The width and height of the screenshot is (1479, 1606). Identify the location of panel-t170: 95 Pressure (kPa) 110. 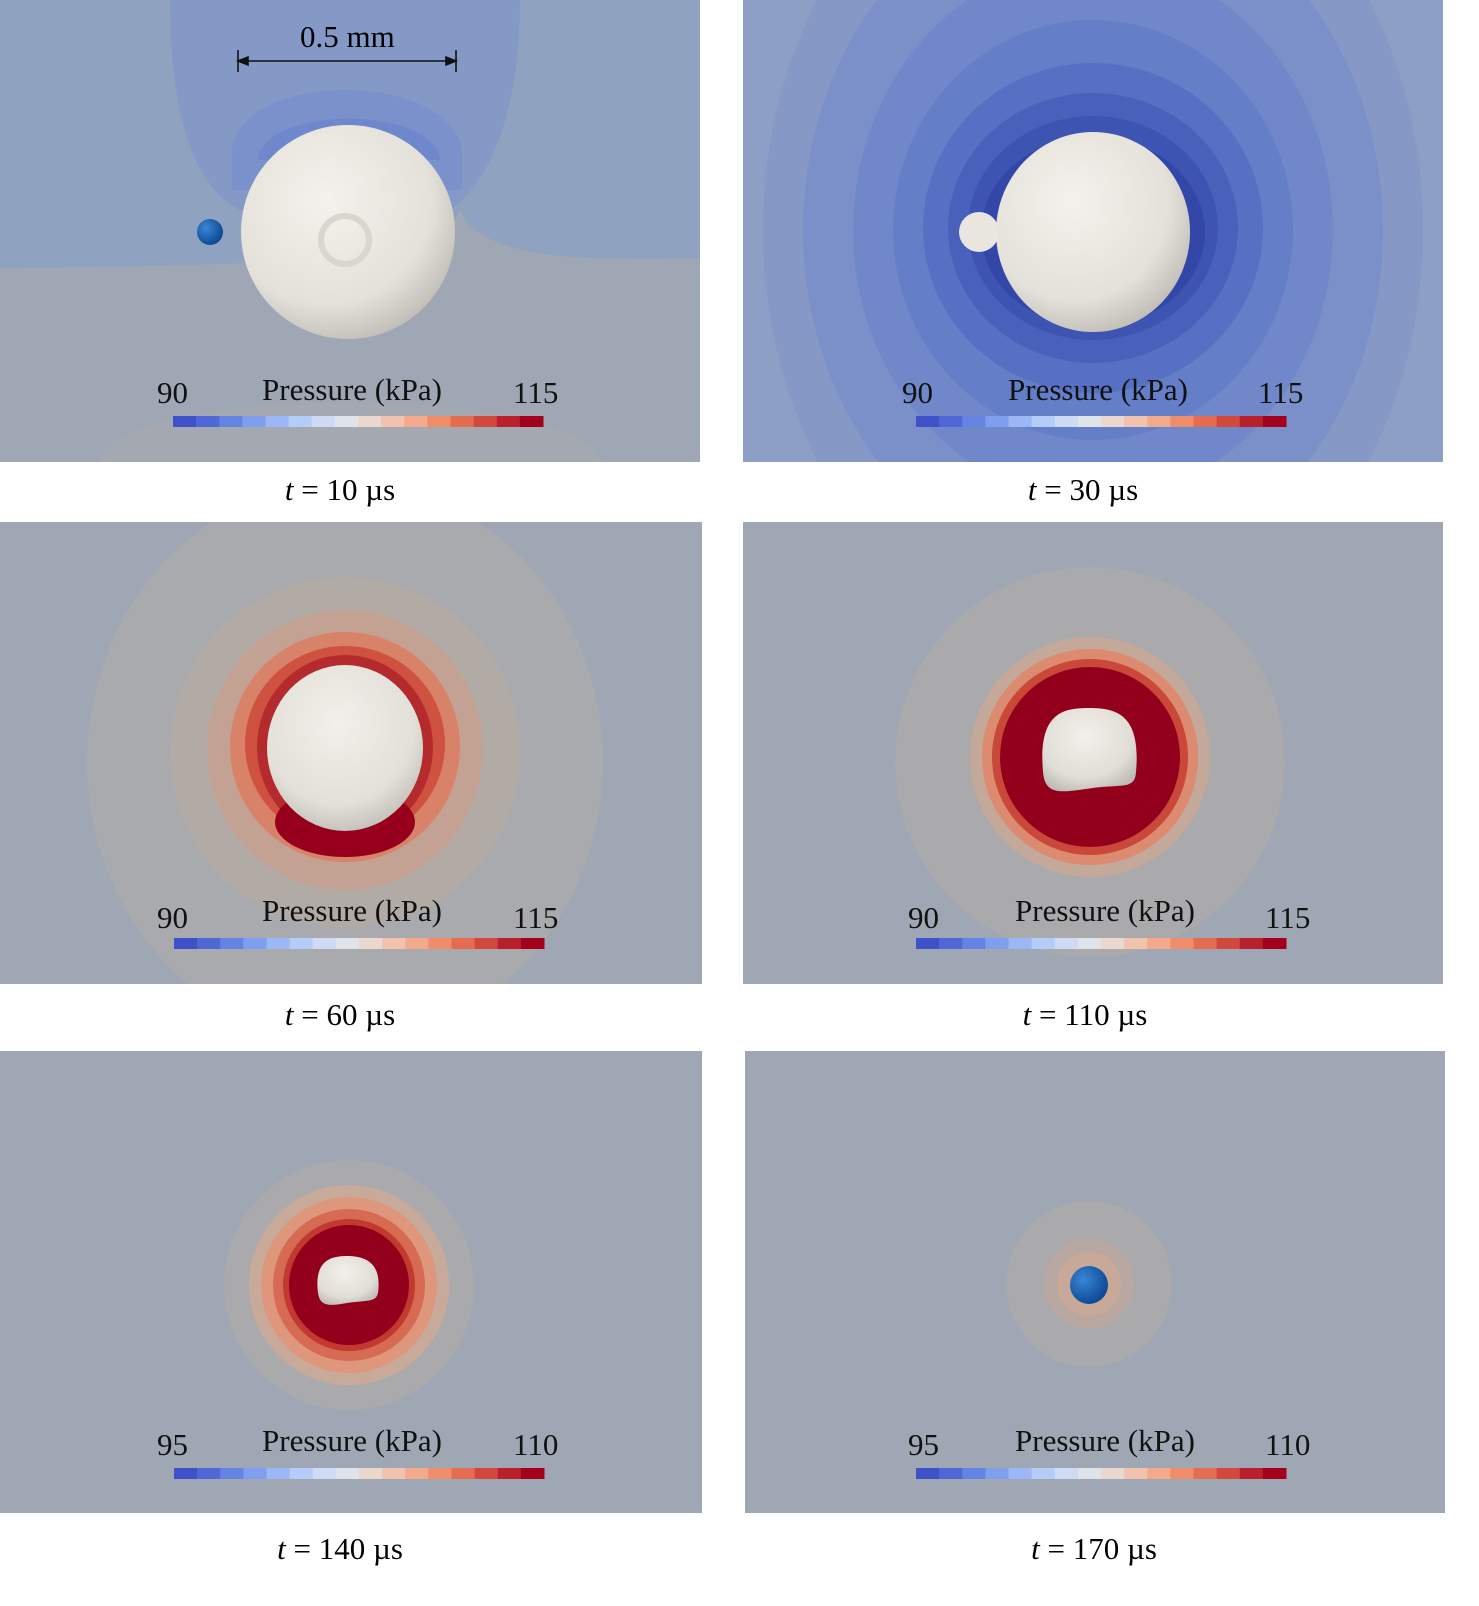
(1095, 1282).